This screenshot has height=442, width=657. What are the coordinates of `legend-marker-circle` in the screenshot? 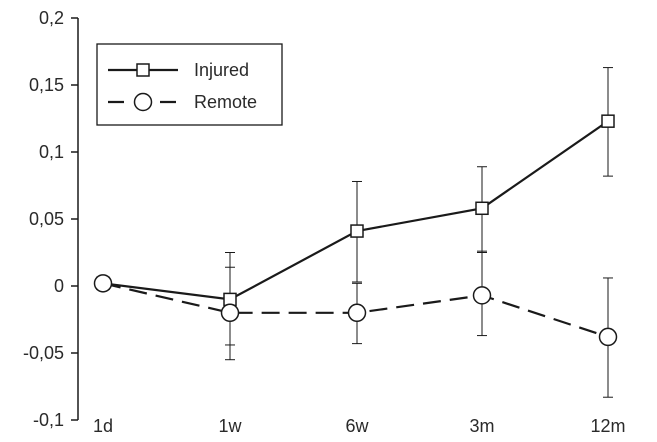 It's located at (143, 102).